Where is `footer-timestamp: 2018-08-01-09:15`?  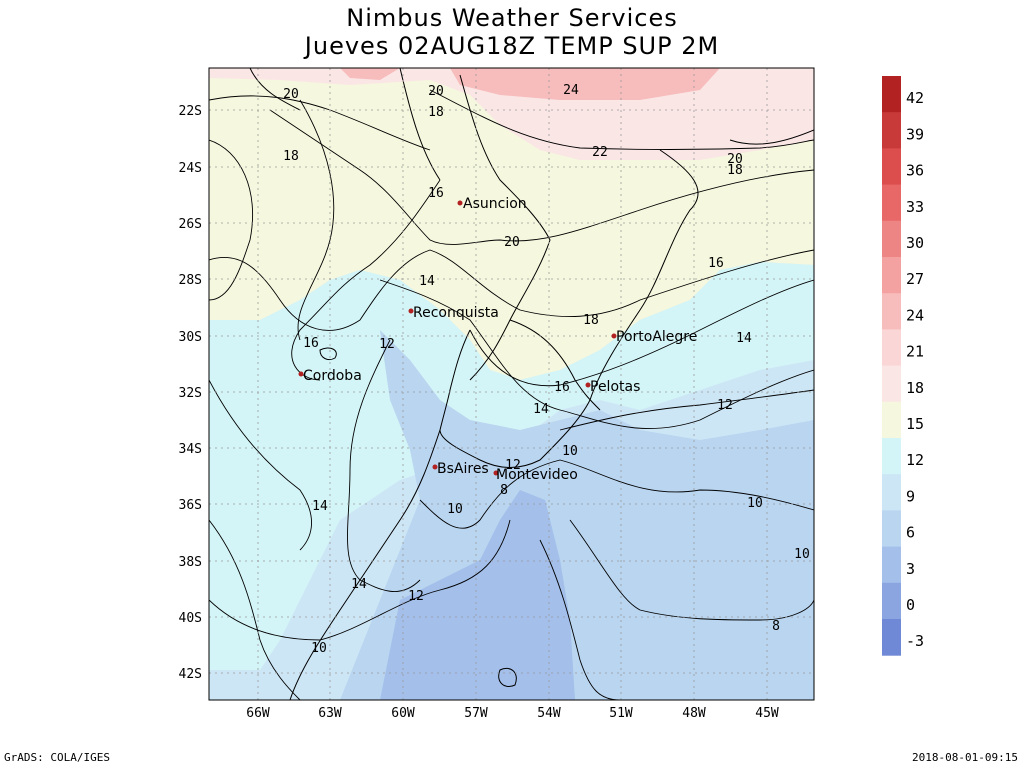 footer-timestamp: 2018-08-01-09:15 is located at coordinates (965, 757).